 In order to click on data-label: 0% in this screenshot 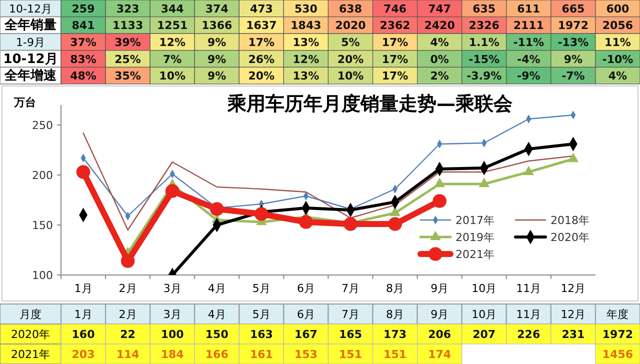, I will do `click(439, 59)`.